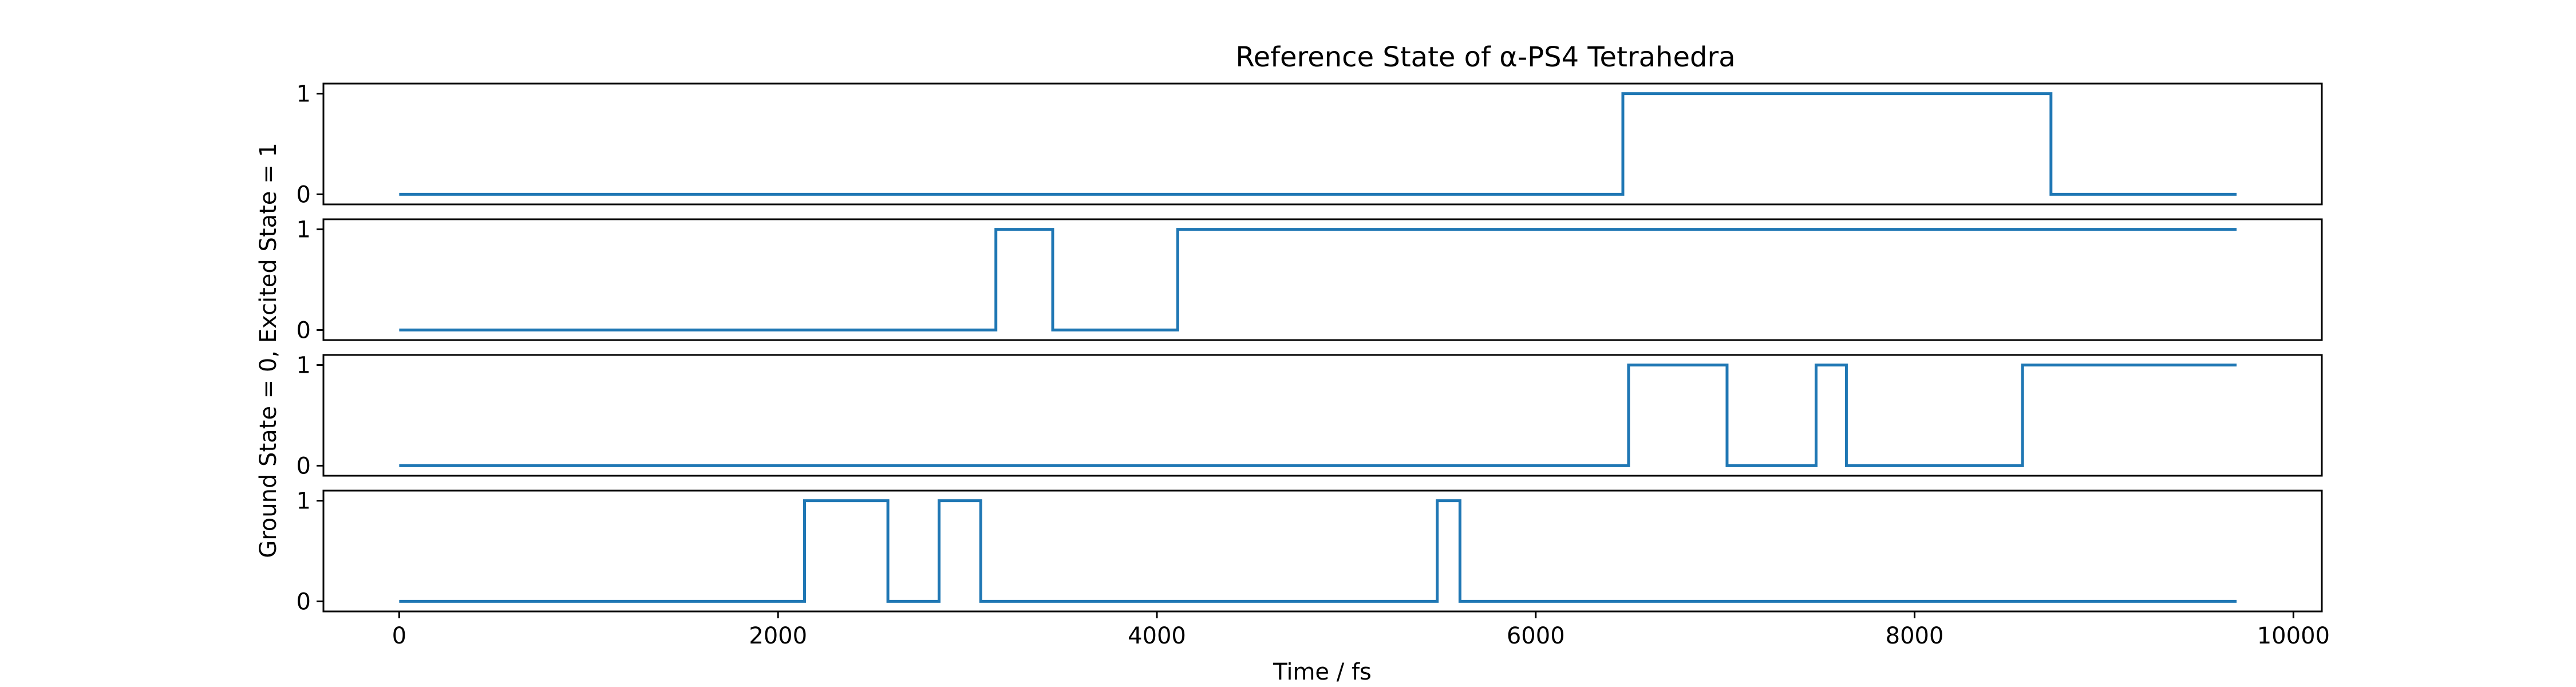  Describe the element at coordinates (304, 331) in the screenshot. I see `panel-2-y-tick-label: 0` at that location.